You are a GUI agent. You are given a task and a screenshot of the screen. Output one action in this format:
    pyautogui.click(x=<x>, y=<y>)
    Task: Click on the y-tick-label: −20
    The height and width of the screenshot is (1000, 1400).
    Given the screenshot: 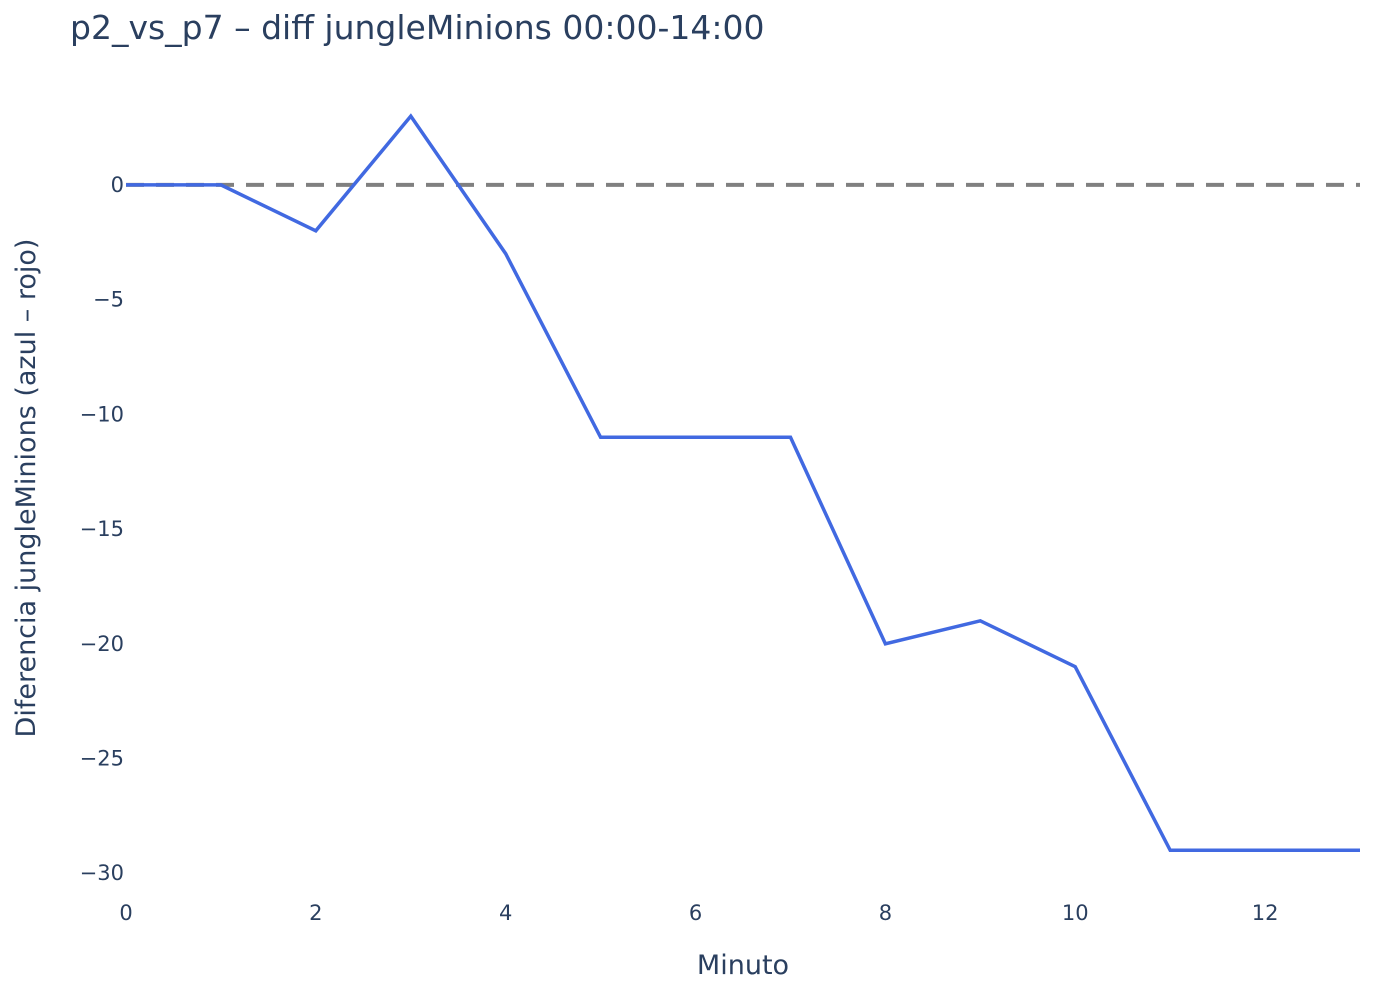 What is the action you would take?
    pyautogui.click(x=102, y=644)
    